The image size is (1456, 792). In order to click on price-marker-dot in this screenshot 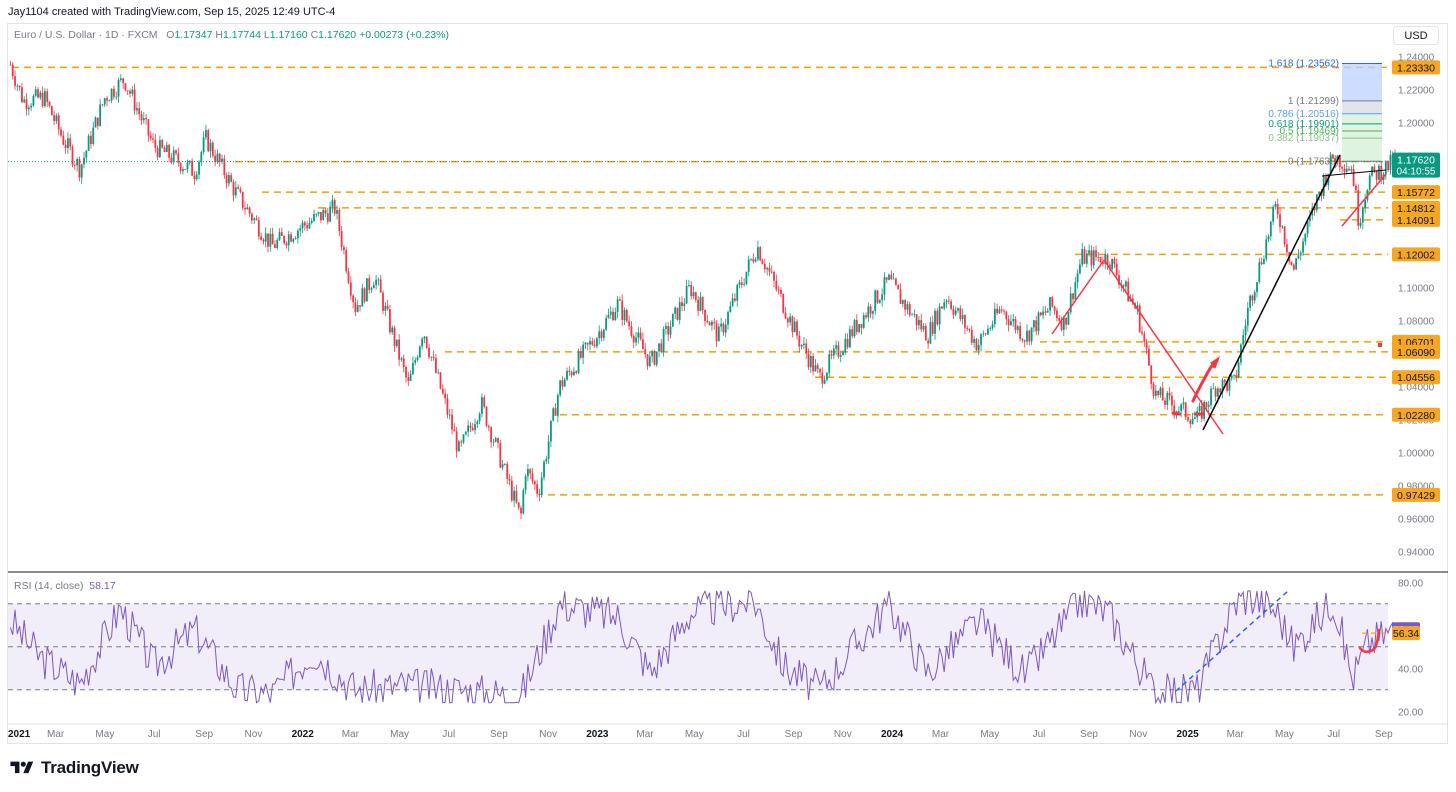, I will do `click(1380, 345)`.